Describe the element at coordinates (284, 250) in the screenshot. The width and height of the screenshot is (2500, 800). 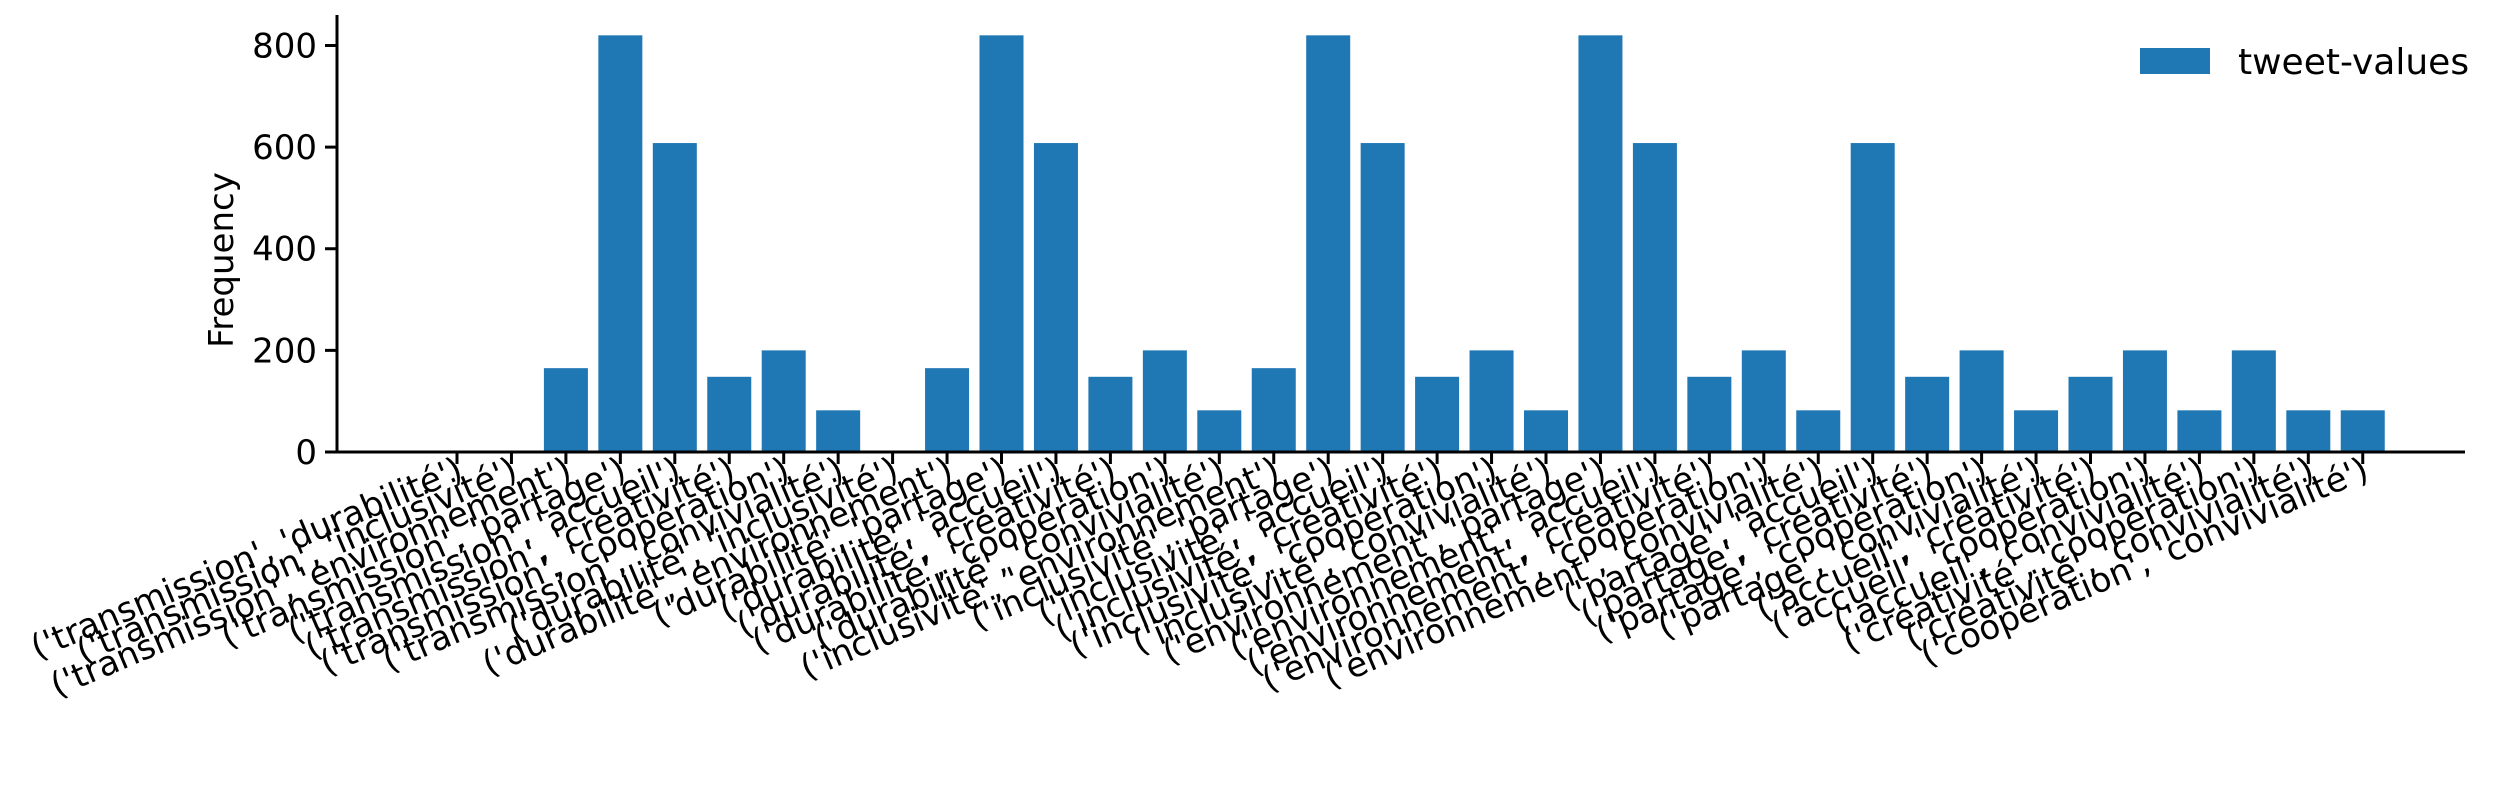
I see `y-tick-label: 400` at that location.